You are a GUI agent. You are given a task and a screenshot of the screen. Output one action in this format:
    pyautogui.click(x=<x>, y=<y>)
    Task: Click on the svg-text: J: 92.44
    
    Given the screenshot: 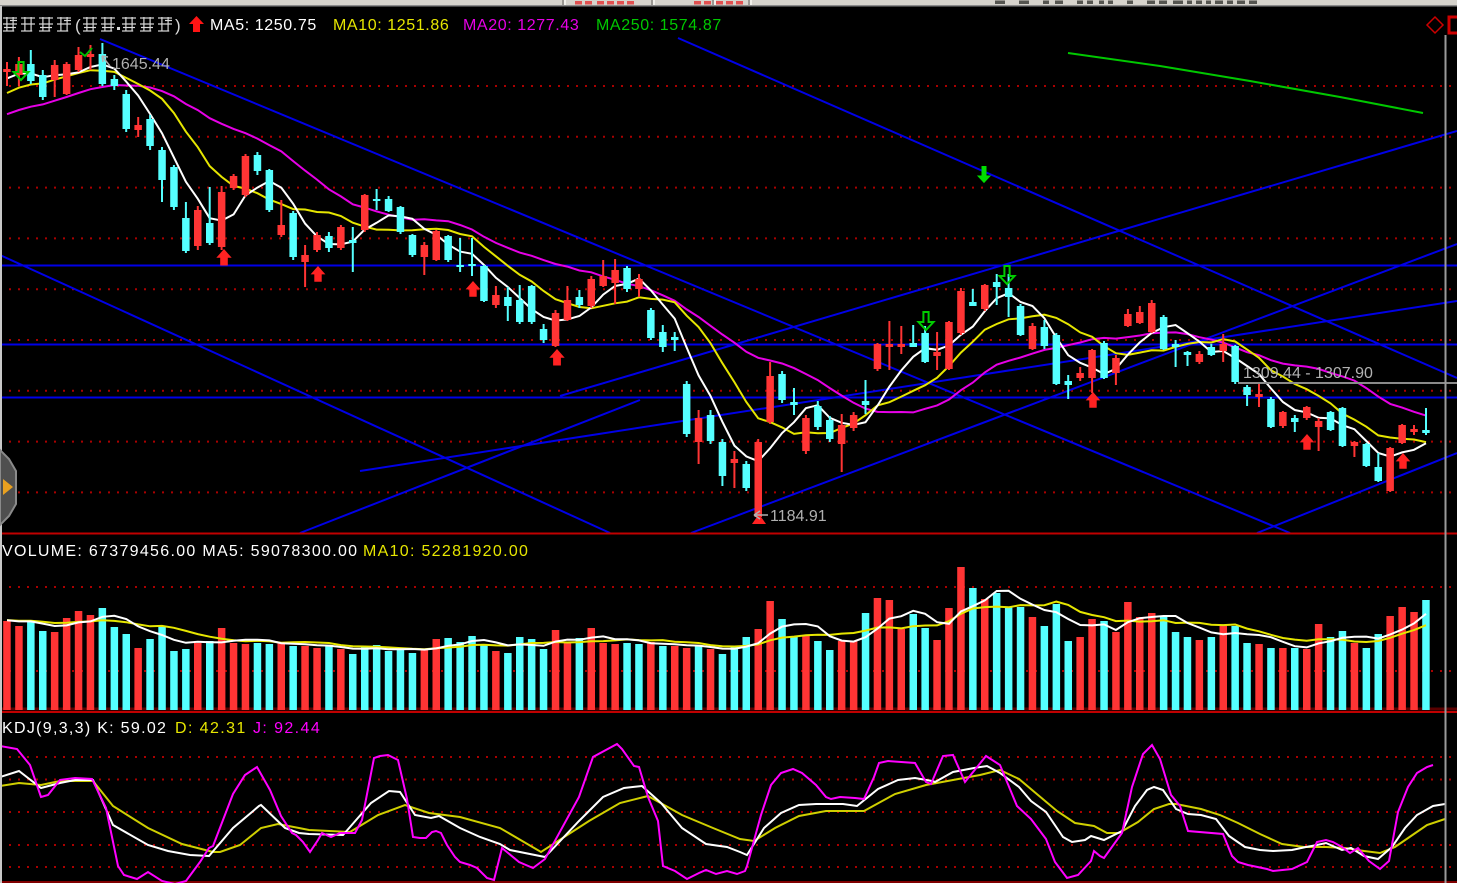 What is the action you would take?
    pyautogui.click(x=287, y=728)
    